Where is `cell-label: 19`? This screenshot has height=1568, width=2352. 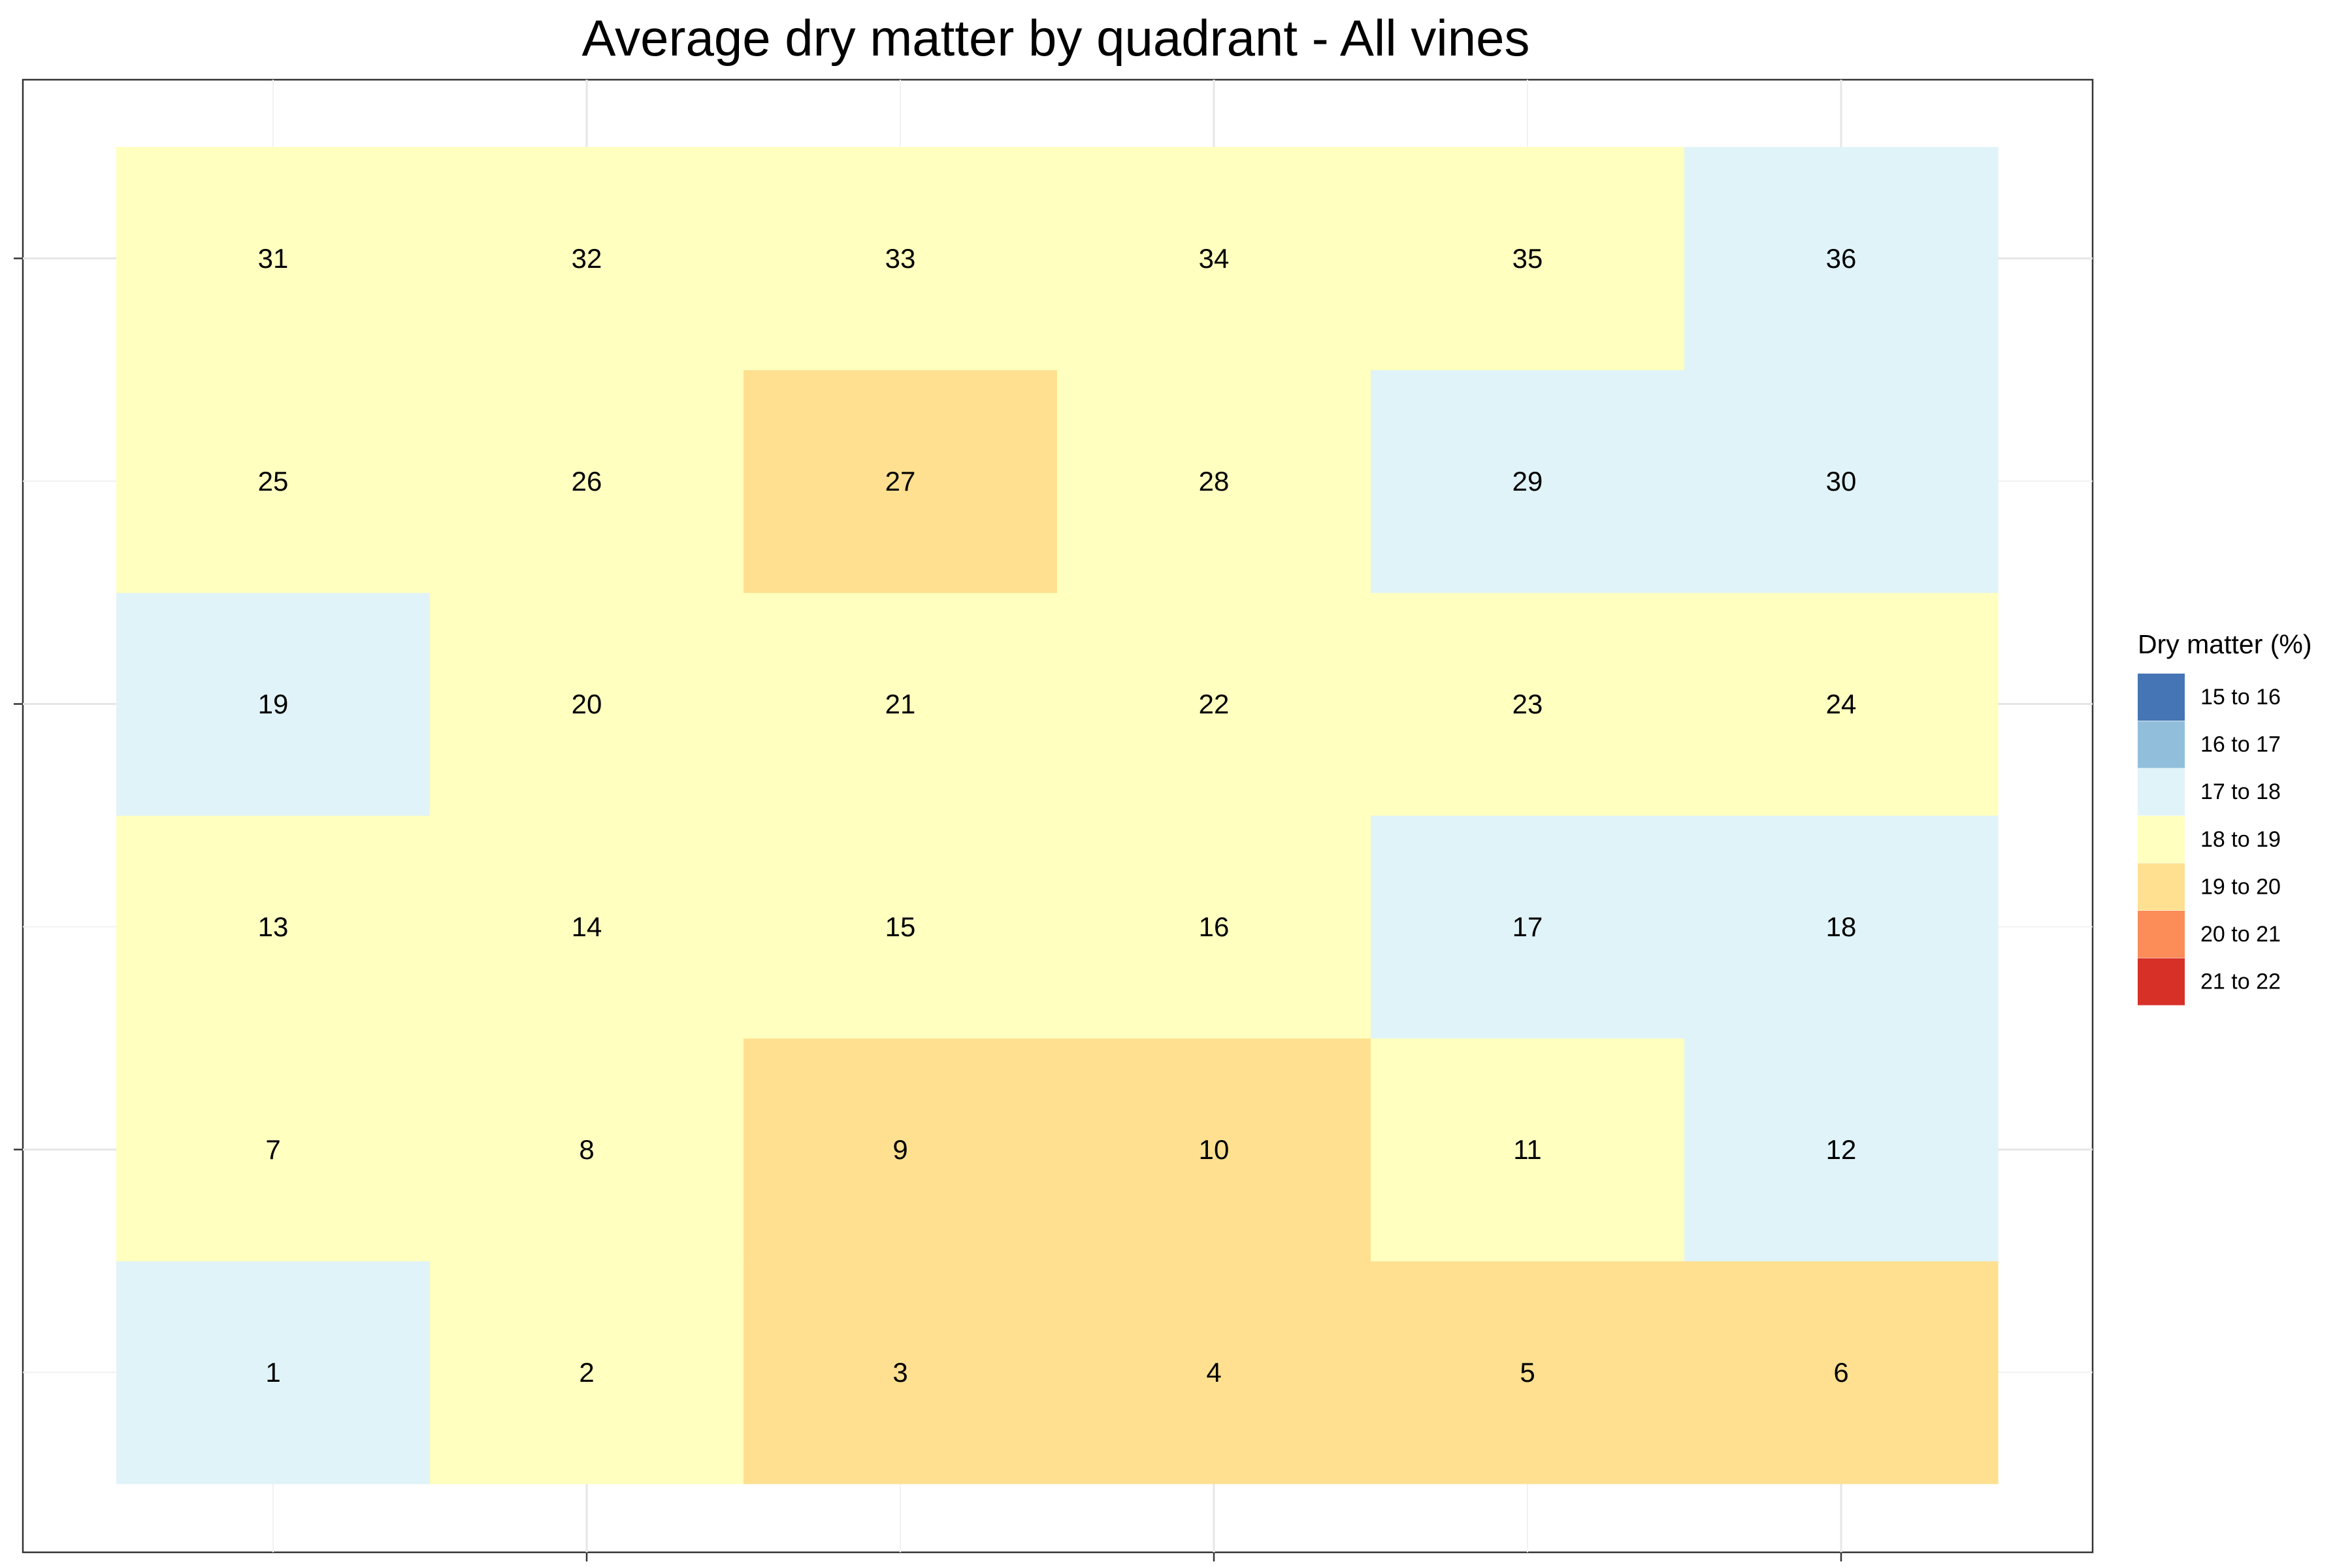
cell-label: 19 is located at coordinates (273, 704).